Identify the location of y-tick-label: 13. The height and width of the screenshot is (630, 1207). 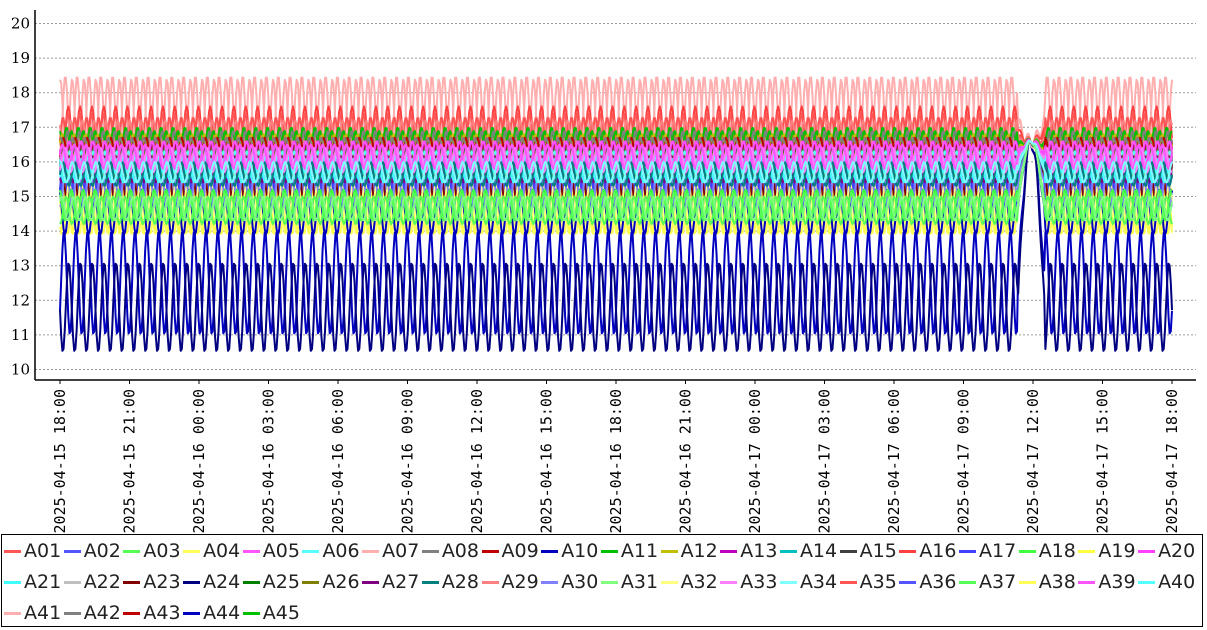
(20, 266).